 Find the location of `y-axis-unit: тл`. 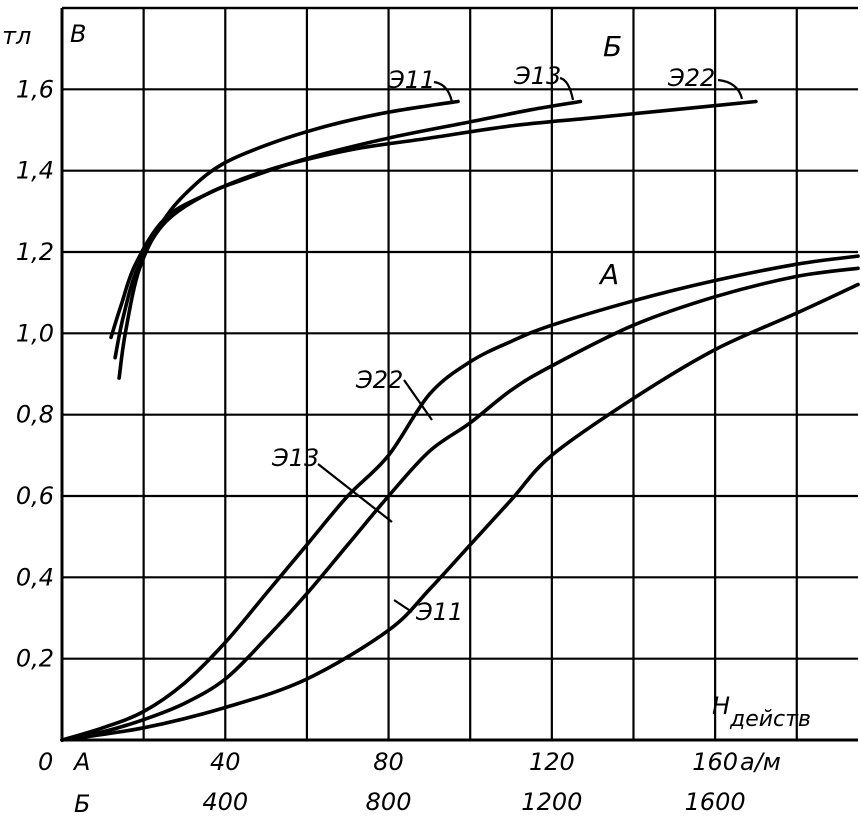

y-axis-unit: тл is located at coordinates (16, 36).